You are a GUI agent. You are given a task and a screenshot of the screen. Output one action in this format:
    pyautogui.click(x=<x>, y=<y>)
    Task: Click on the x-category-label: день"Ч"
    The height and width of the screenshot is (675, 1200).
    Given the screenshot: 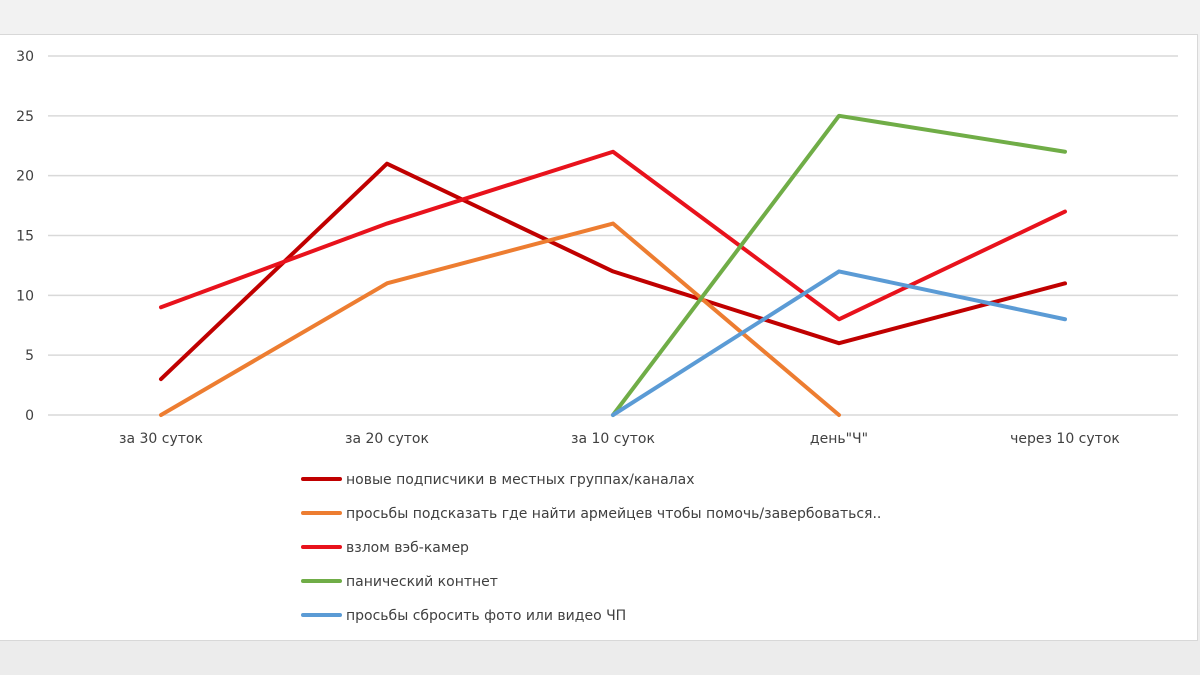 What is the action you would take?
    pyautogui.click(x=839, y=439)
    